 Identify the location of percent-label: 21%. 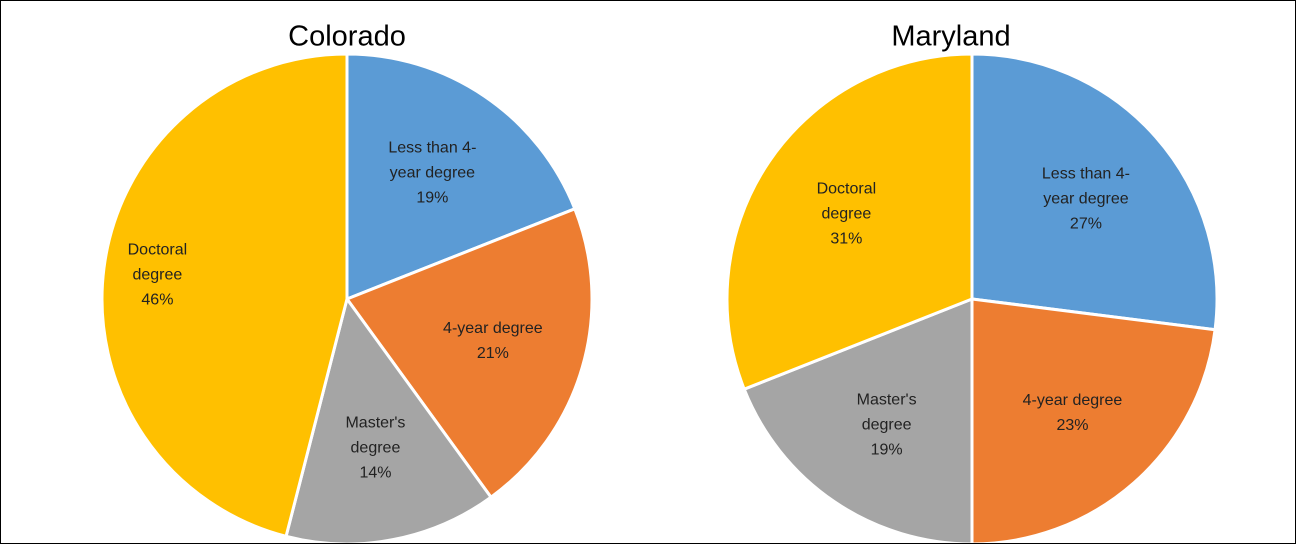
(492, 354).